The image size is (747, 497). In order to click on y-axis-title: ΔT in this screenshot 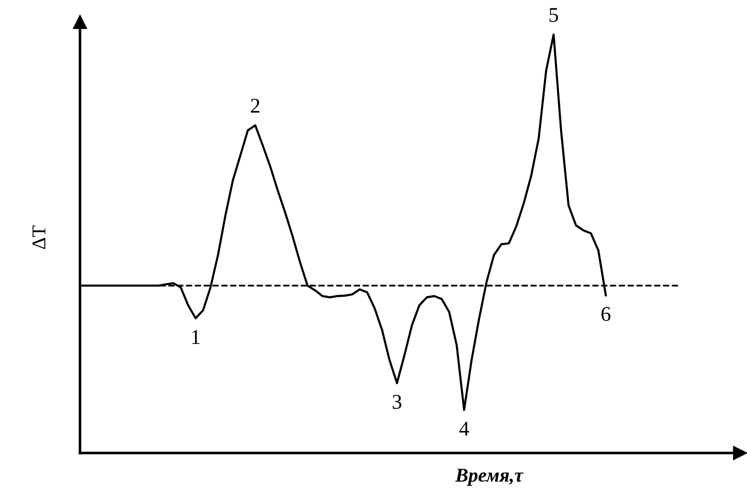, I will do `click(39, 237)`.